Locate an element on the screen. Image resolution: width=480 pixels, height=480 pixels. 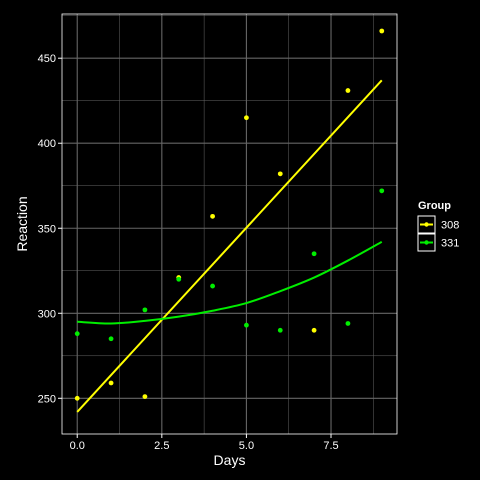
x-axis-title: Days is located at coordinates (230, 460).